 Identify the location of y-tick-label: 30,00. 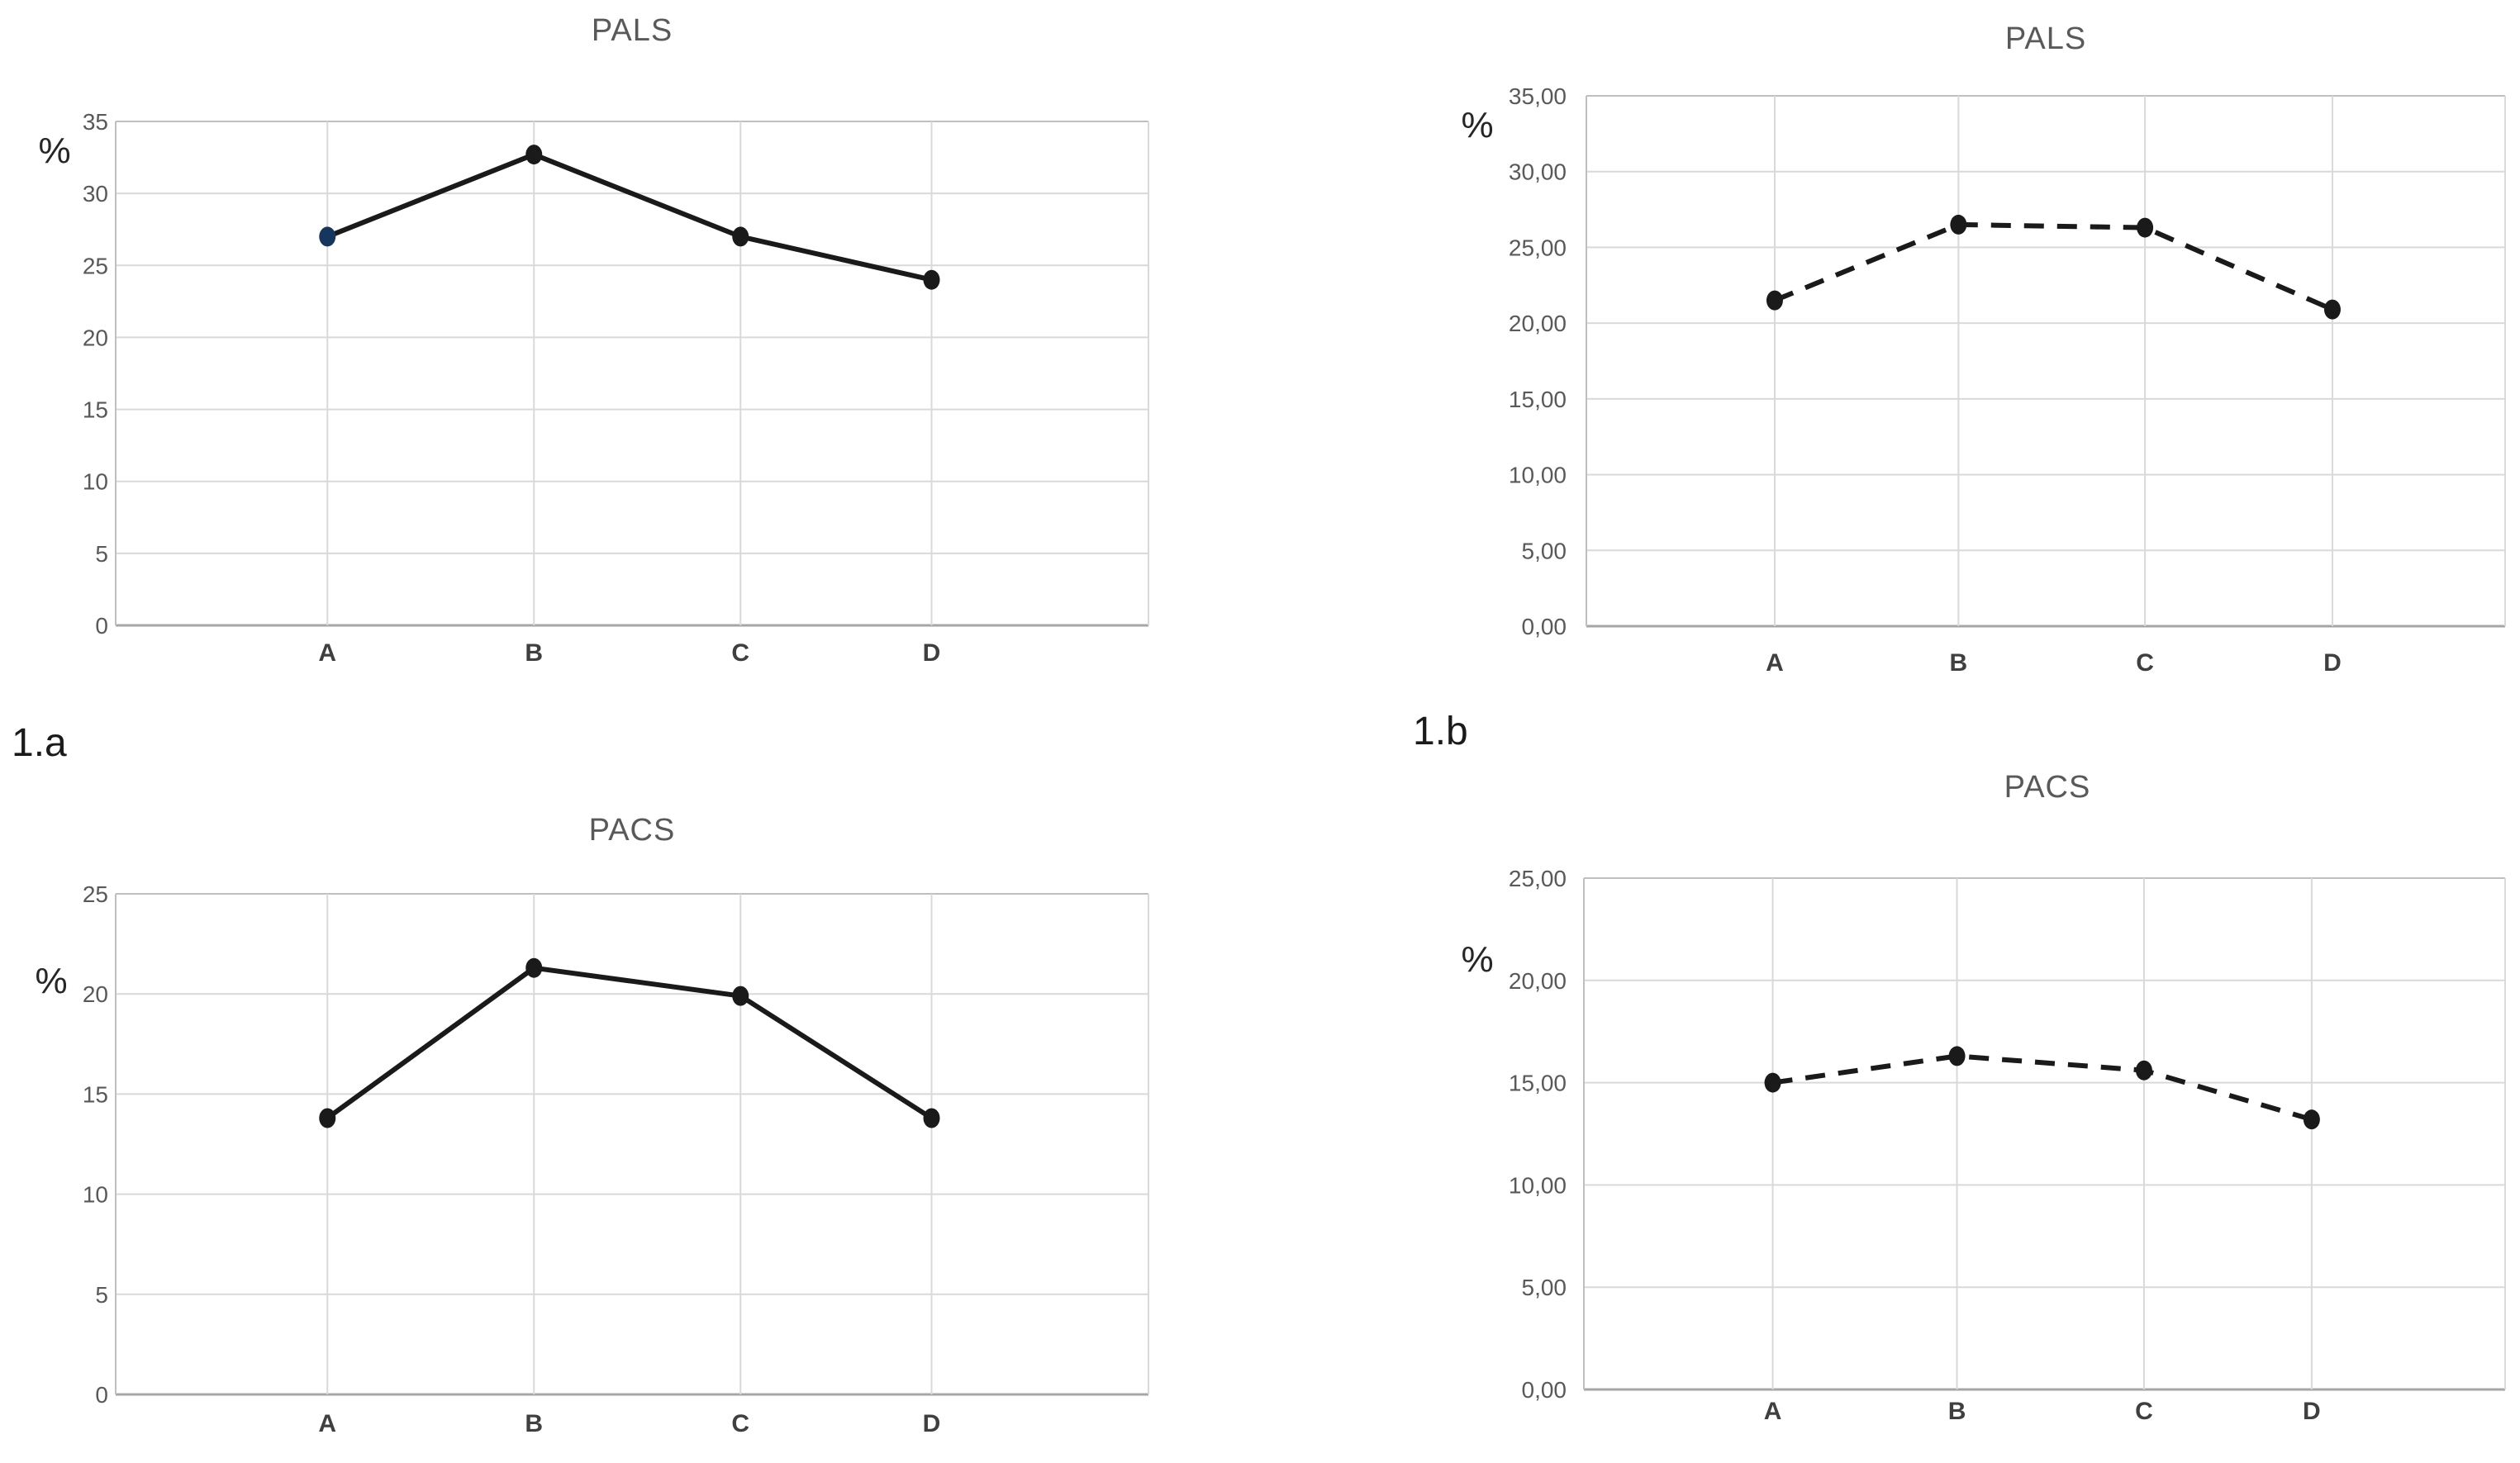
(1538, 172).